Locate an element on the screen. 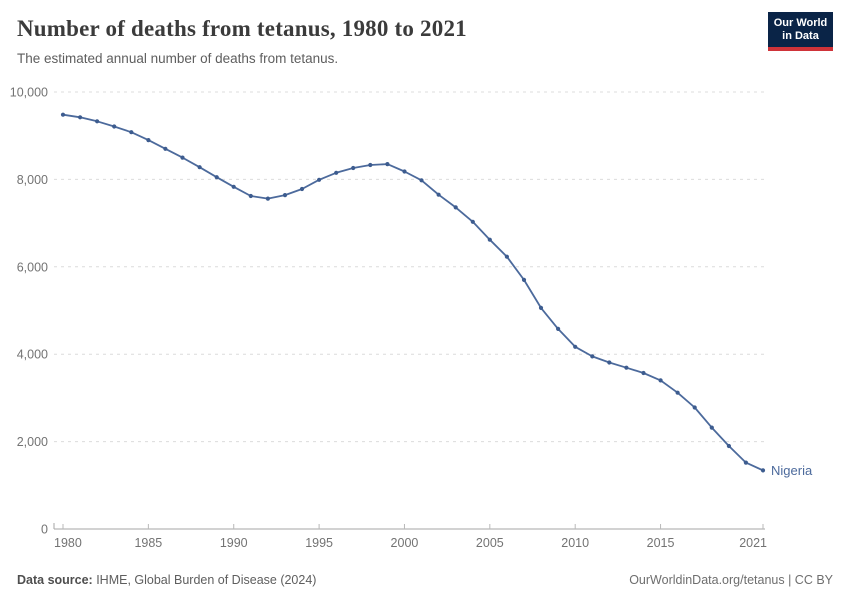  y-tick-label: 0 is located at coordinates (44, 530).